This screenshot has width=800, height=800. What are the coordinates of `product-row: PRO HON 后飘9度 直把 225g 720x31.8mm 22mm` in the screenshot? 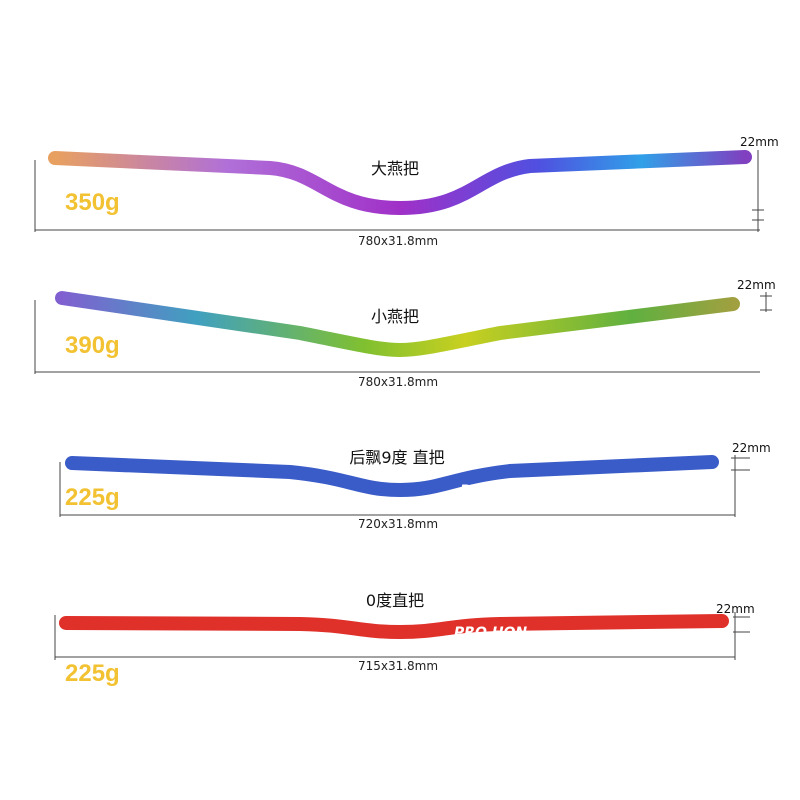 It's located at (415, 486).